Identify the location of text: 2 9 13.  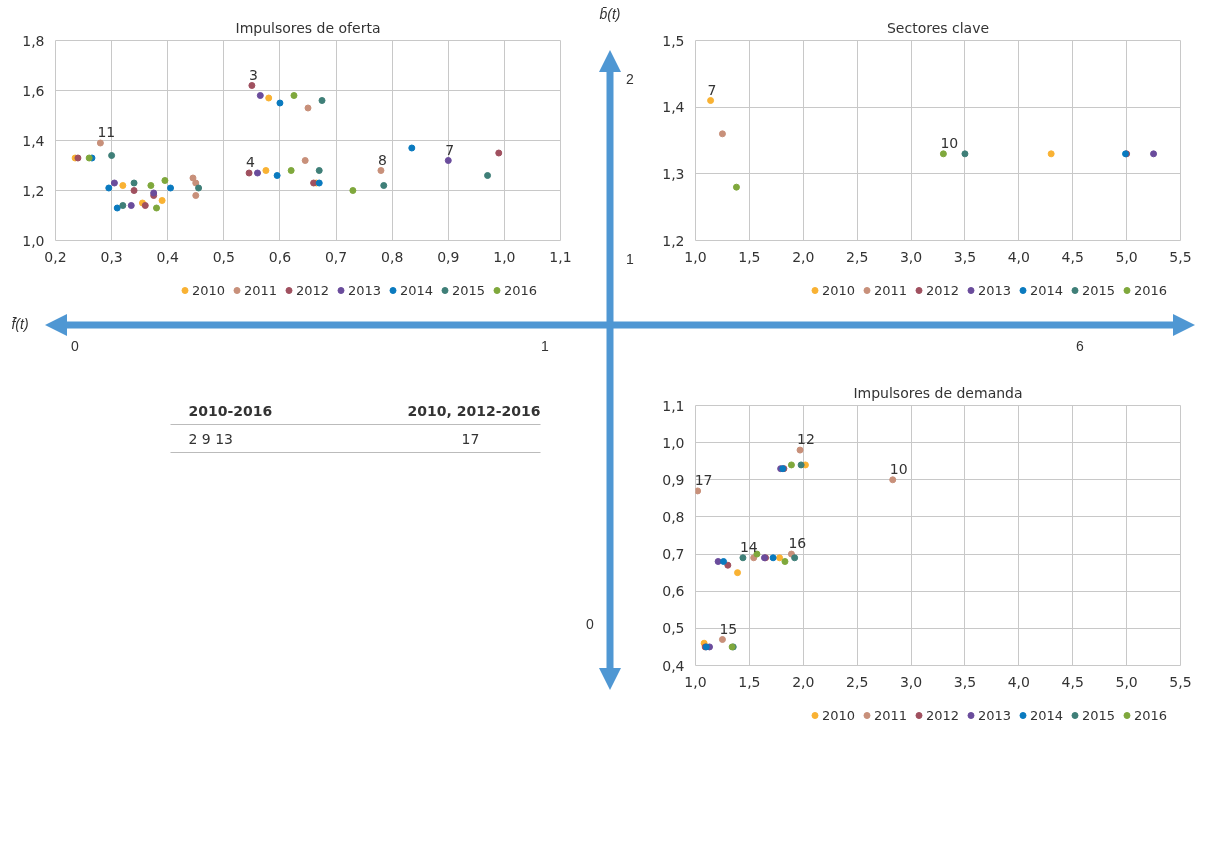
(211, 438).